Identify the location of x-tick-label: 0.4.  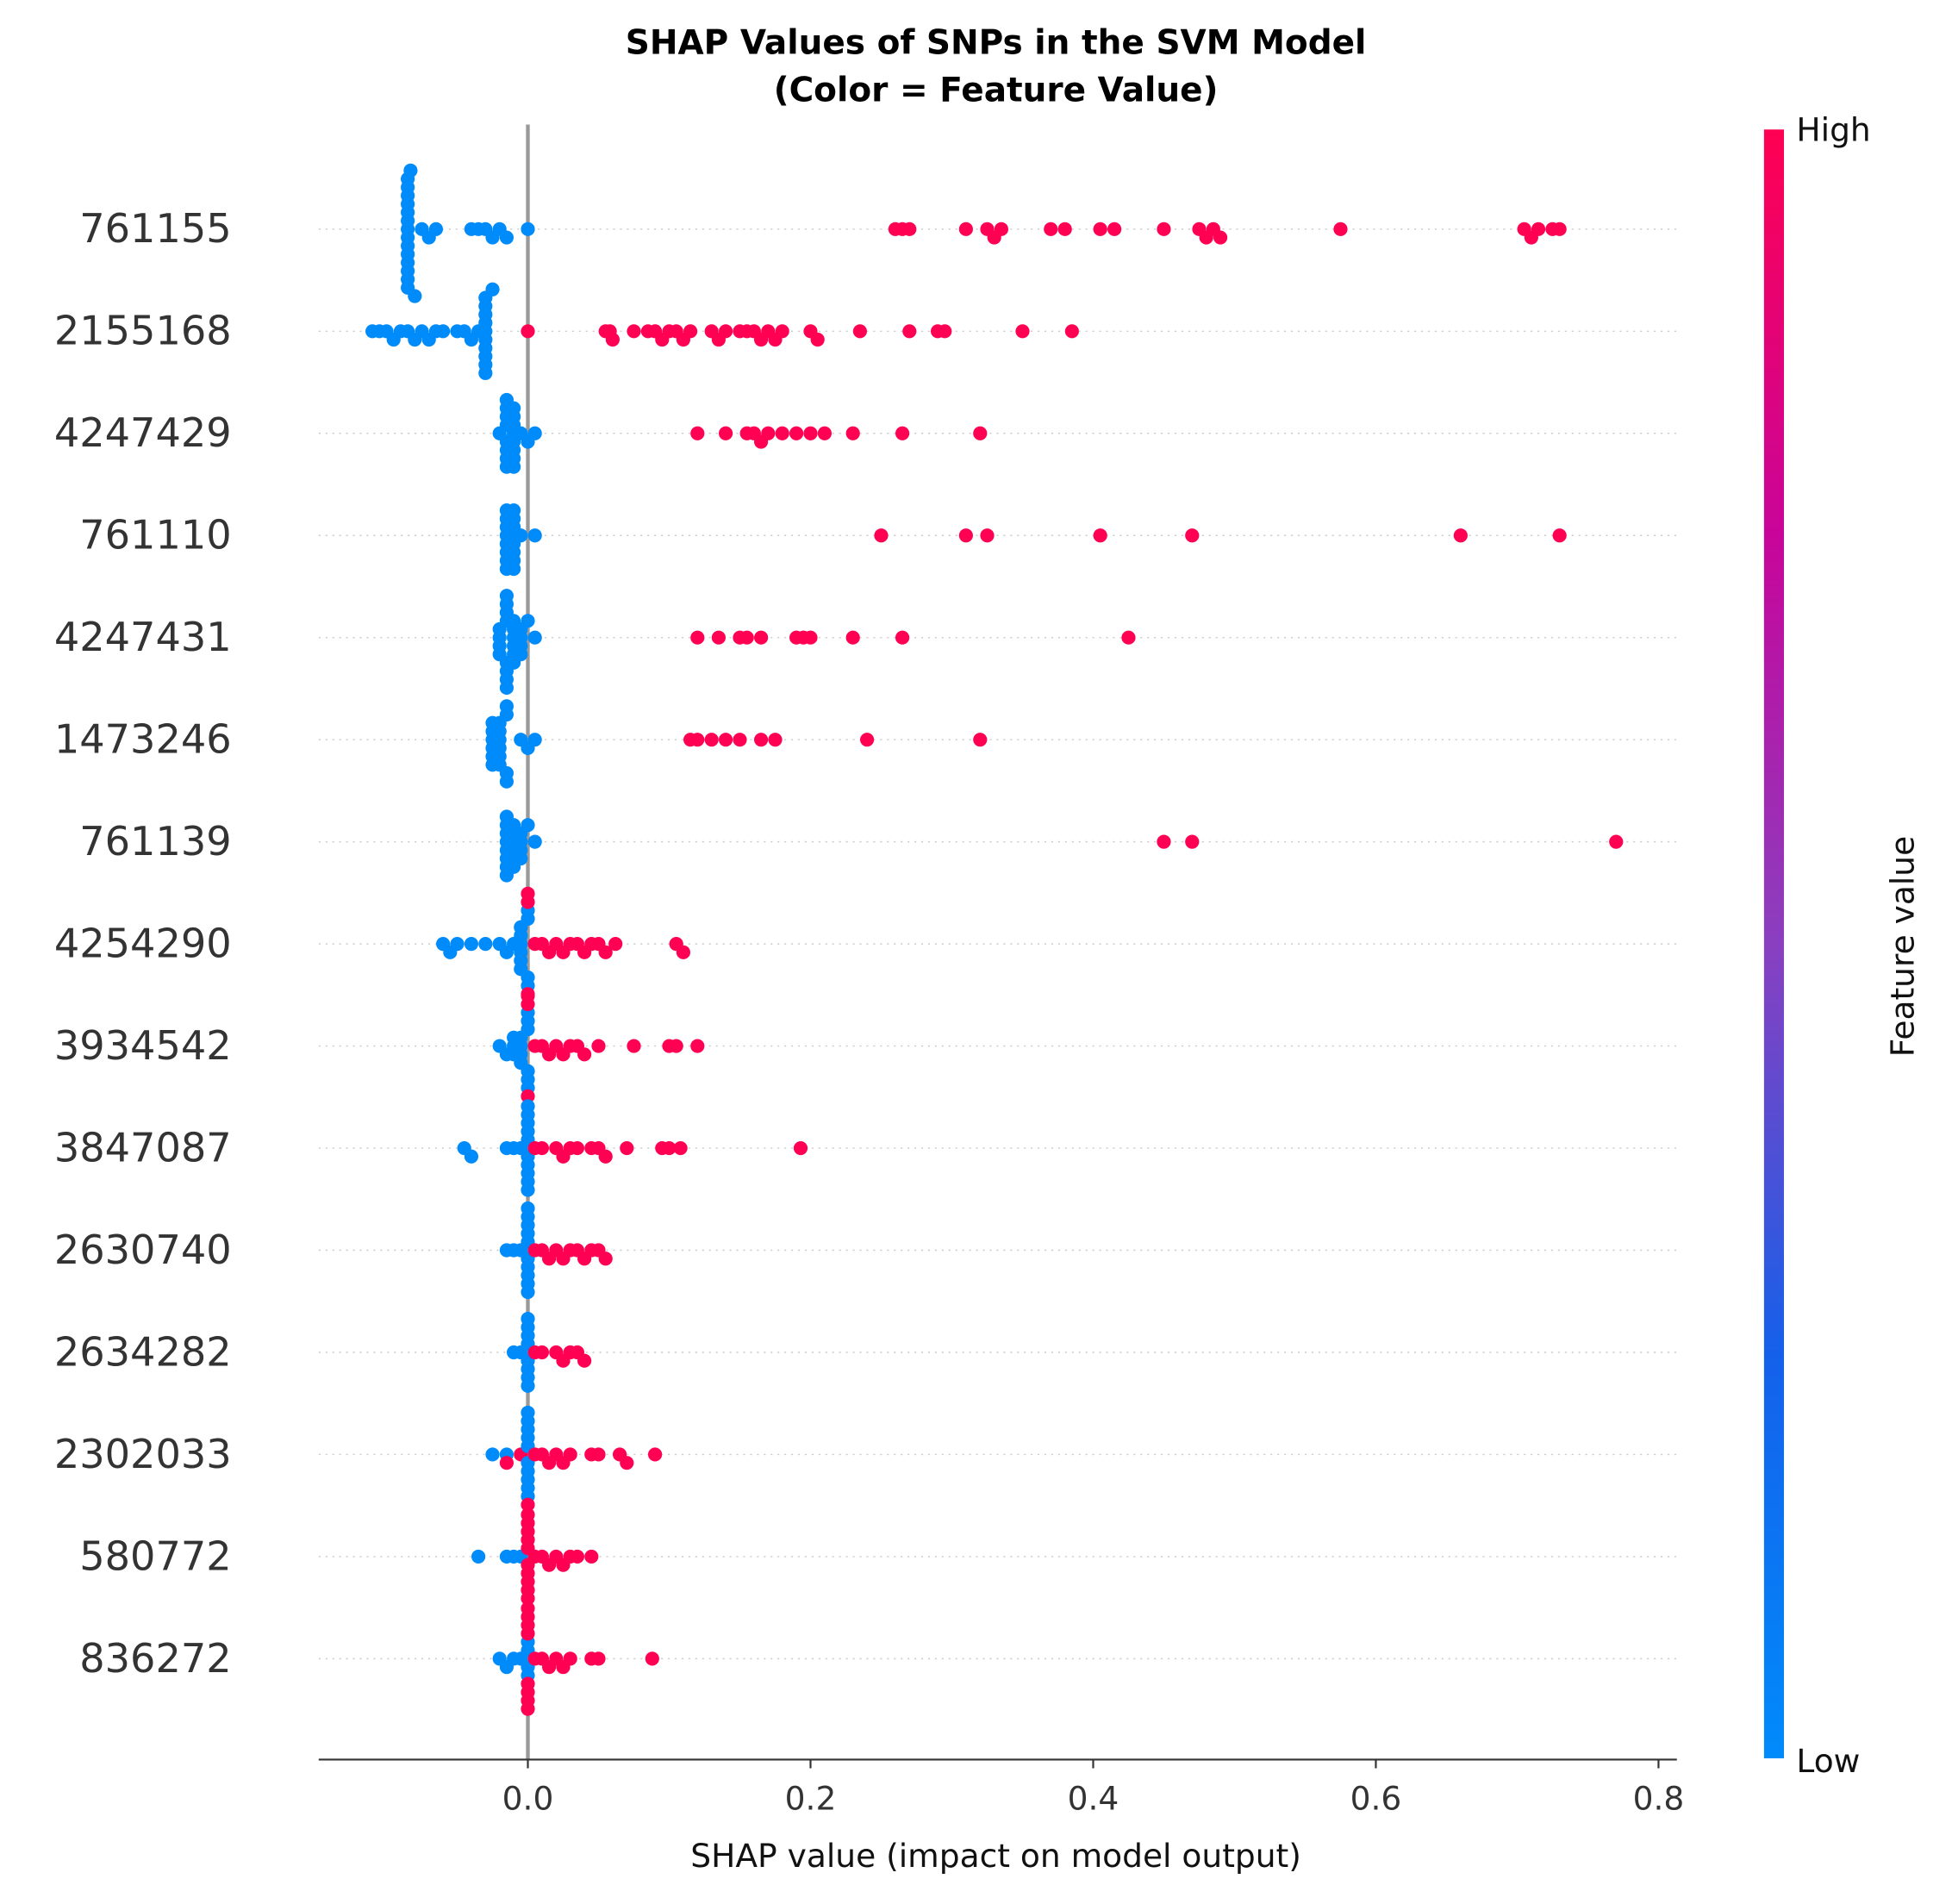
(1093, 1799).